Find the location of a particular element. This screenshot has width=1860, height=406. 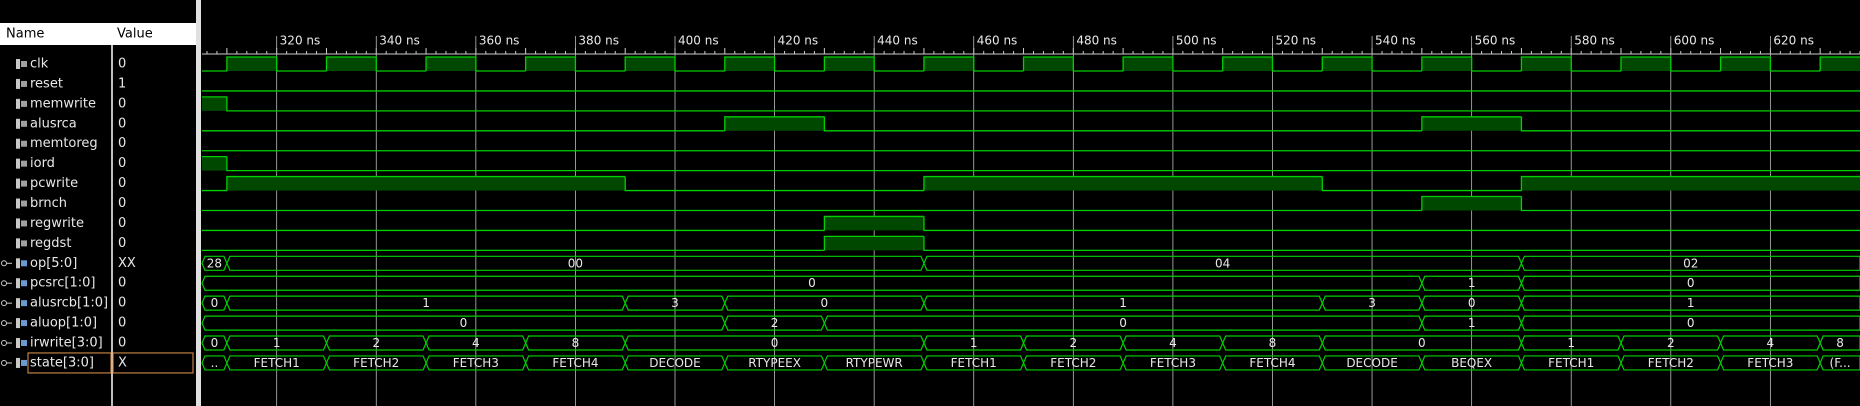

signal-name: alusrcb[1:0] is located at coordinates (69, 303).